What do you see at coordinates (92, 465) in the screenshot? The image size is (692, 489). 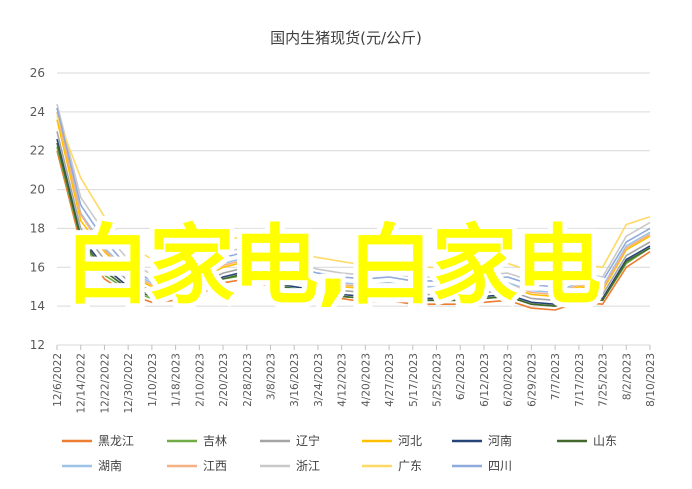 I see `legend-item: 湖南` at bounding box center [92, 465].